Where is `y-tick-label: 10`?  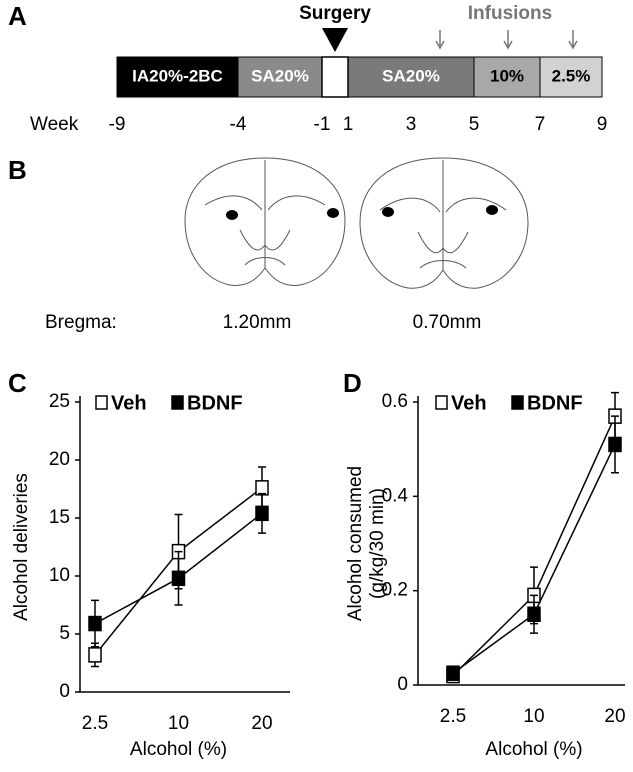
y-tick-label: 10 is located at coordinates (59, 575).